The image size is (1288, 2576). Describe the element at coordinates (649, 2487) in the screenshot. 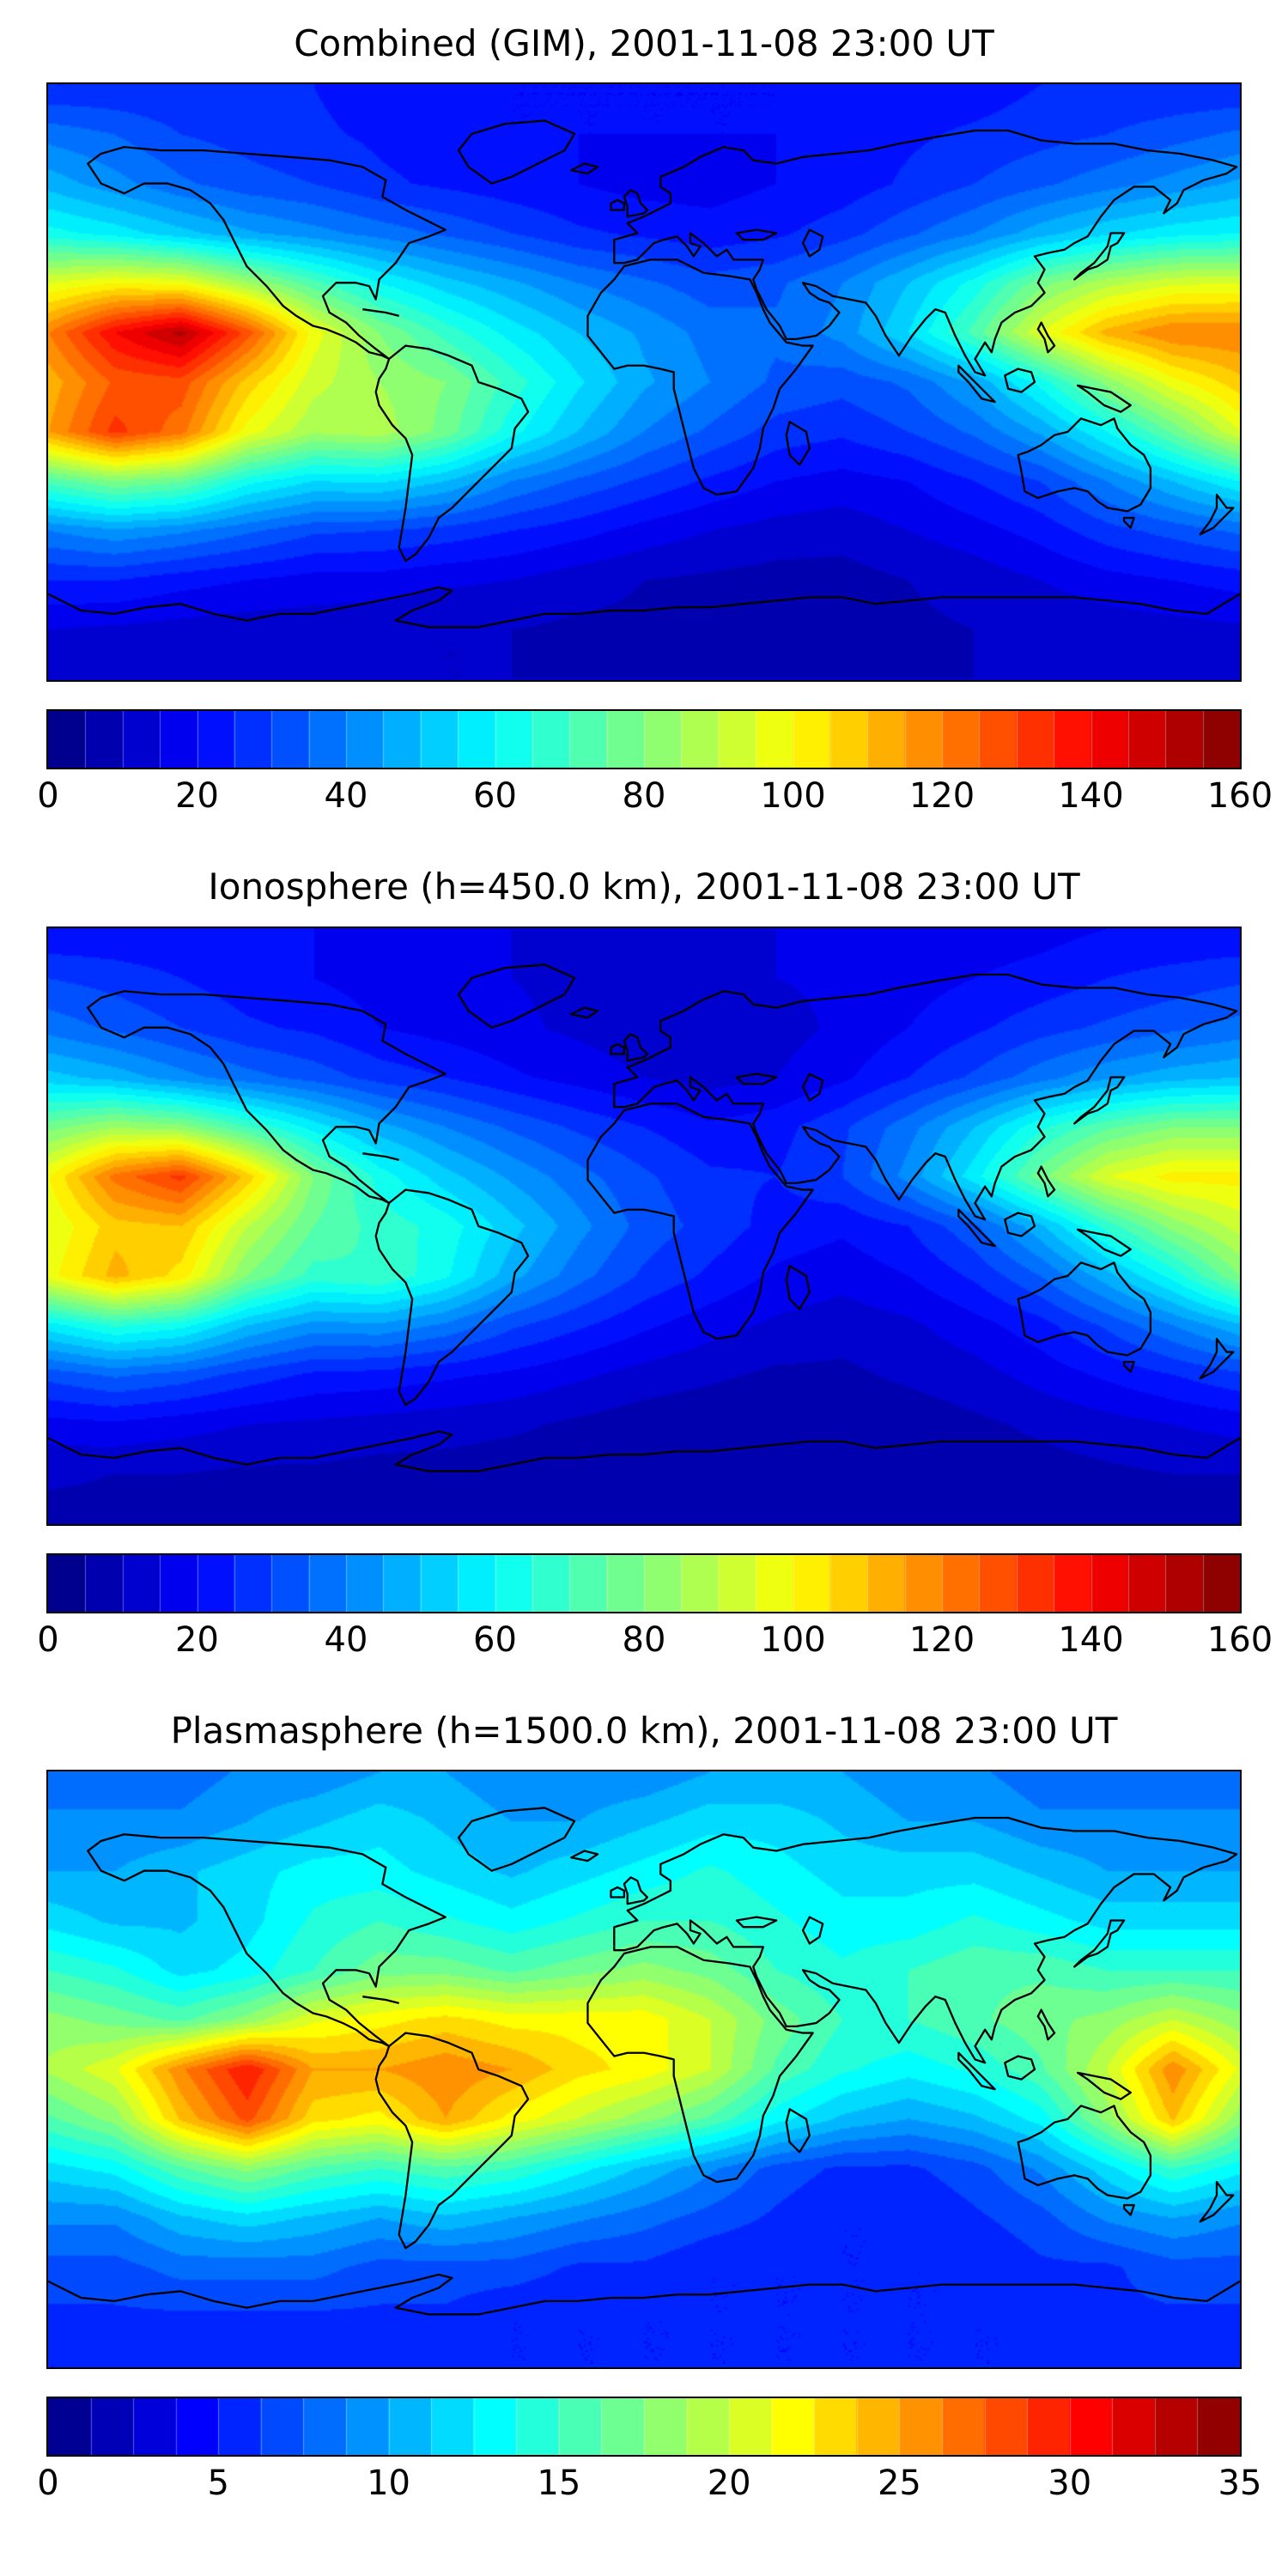

I see `colorbar-tick-row: 0 5 10 15 20 25 30 35` at that location.